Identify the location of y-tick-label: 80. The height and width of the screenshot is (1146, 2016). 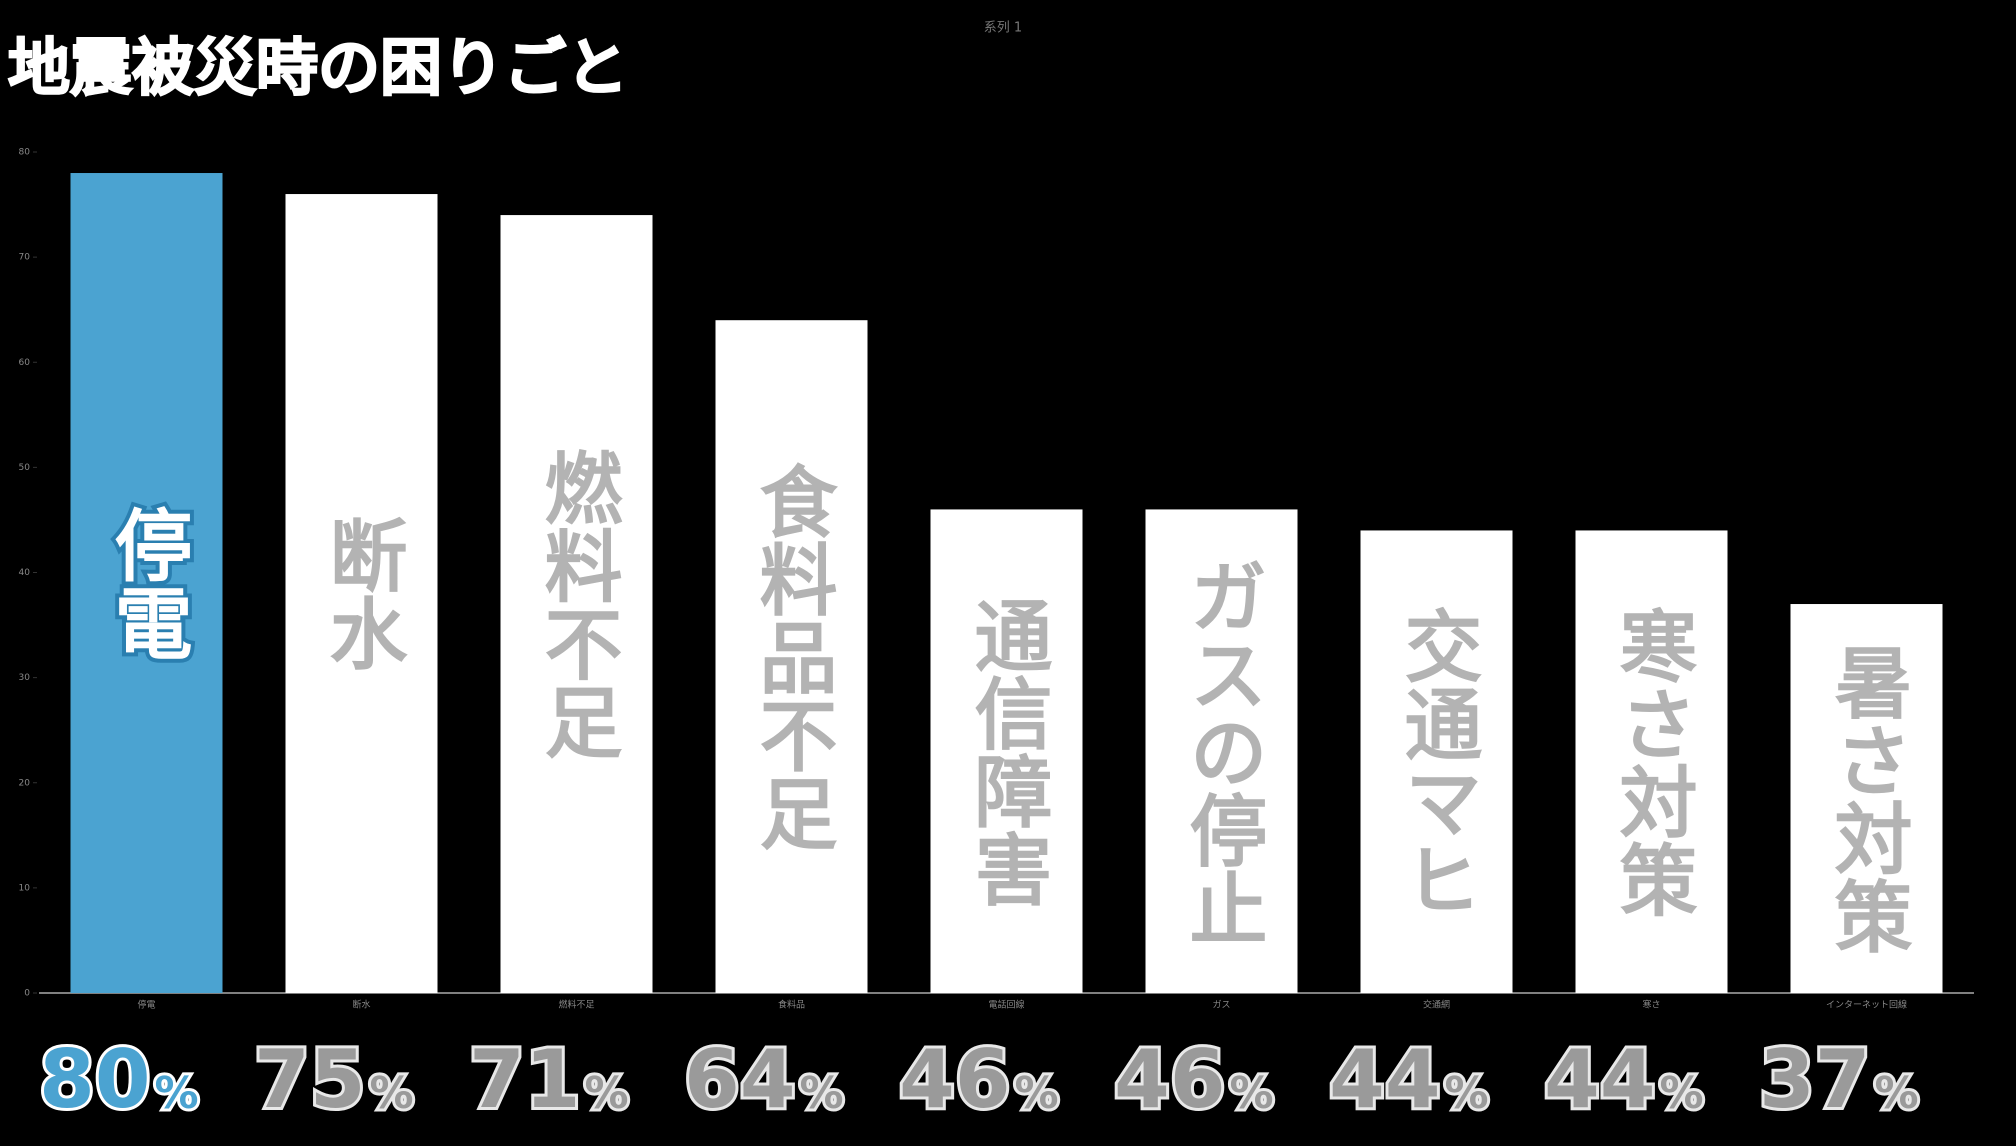
(25, 153).